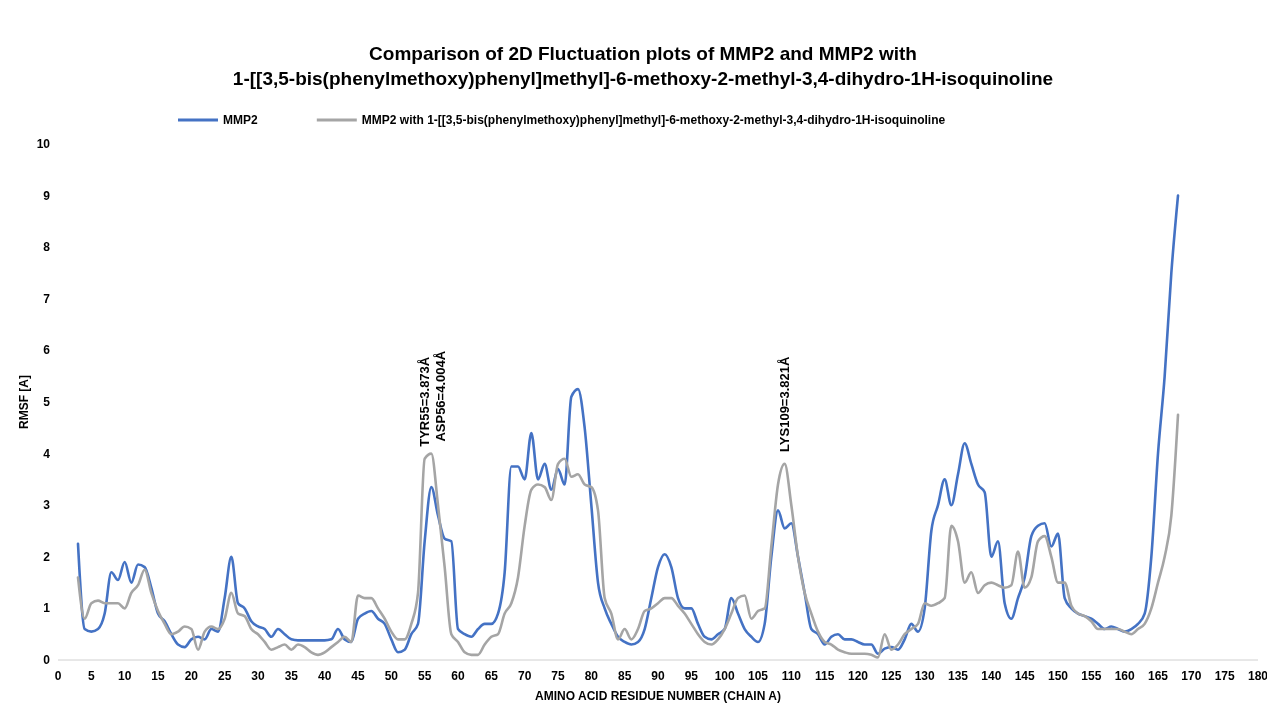  I want to click on x-tick-label: 175, so click(1224, 676).